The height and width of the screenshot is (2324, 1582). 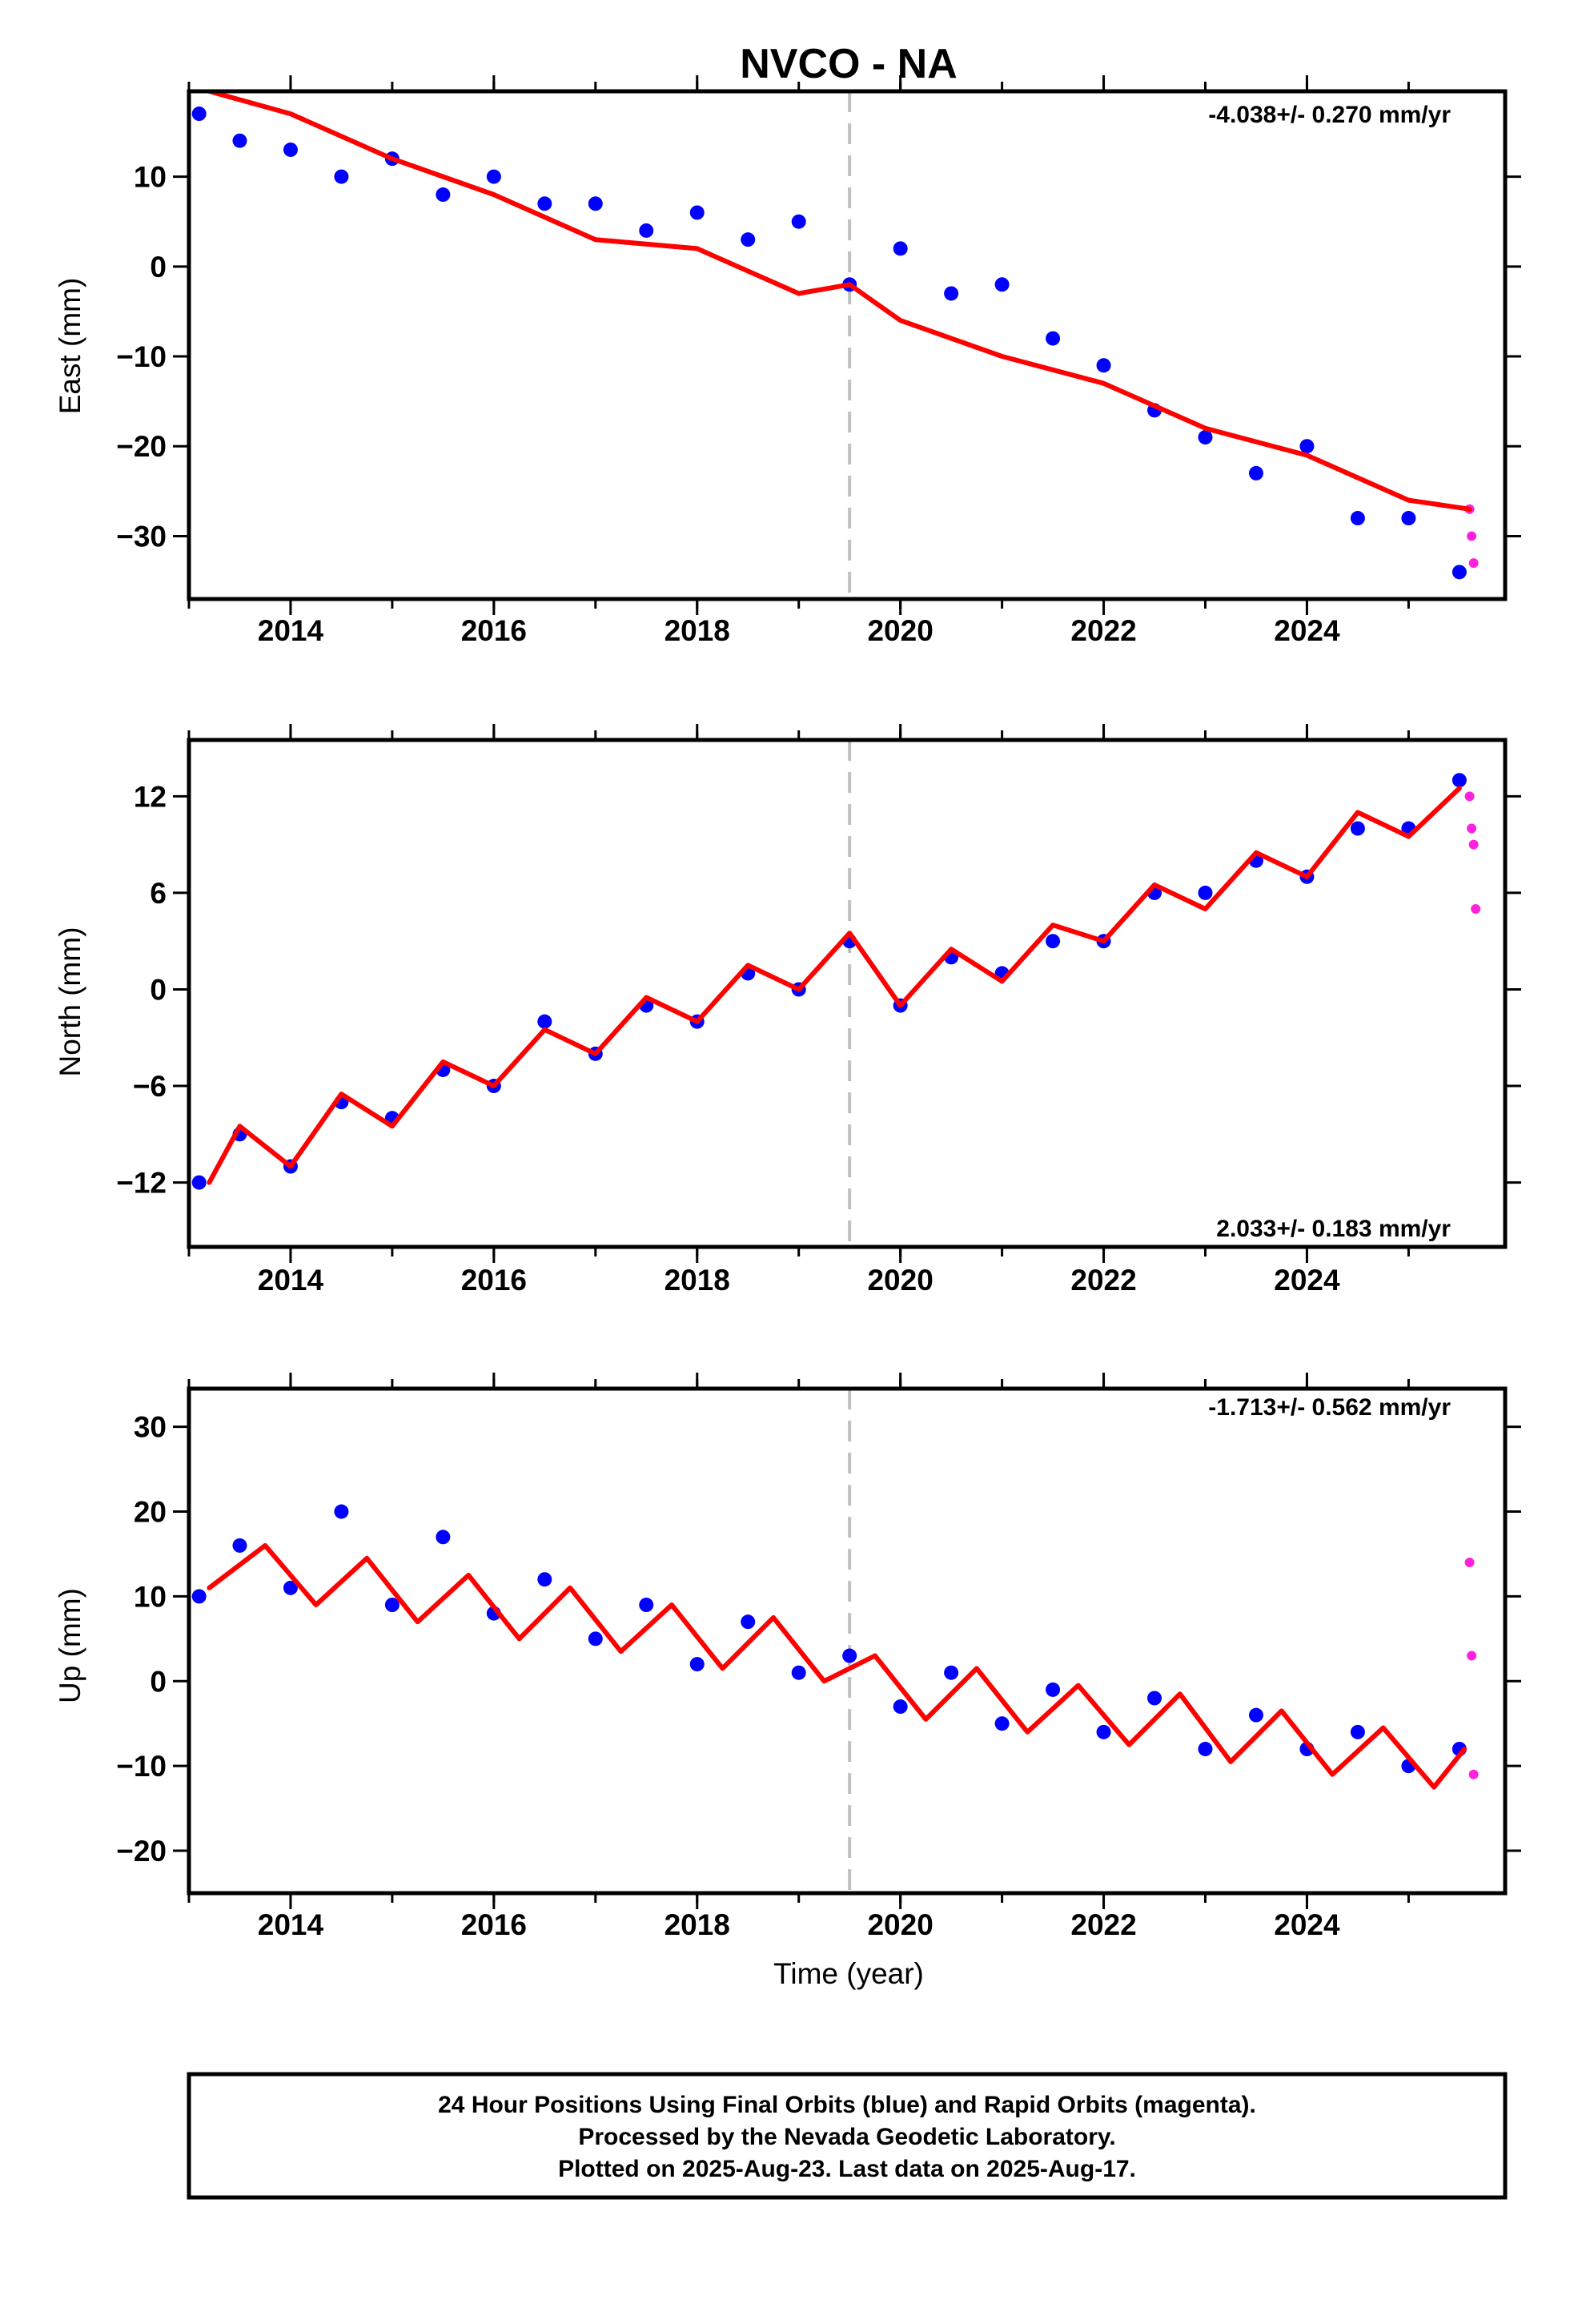 What do you see at coordinates (494, 630) in the screenshot?
I see `east-x-tick-label: 2016` at bounding box center [494, 630].